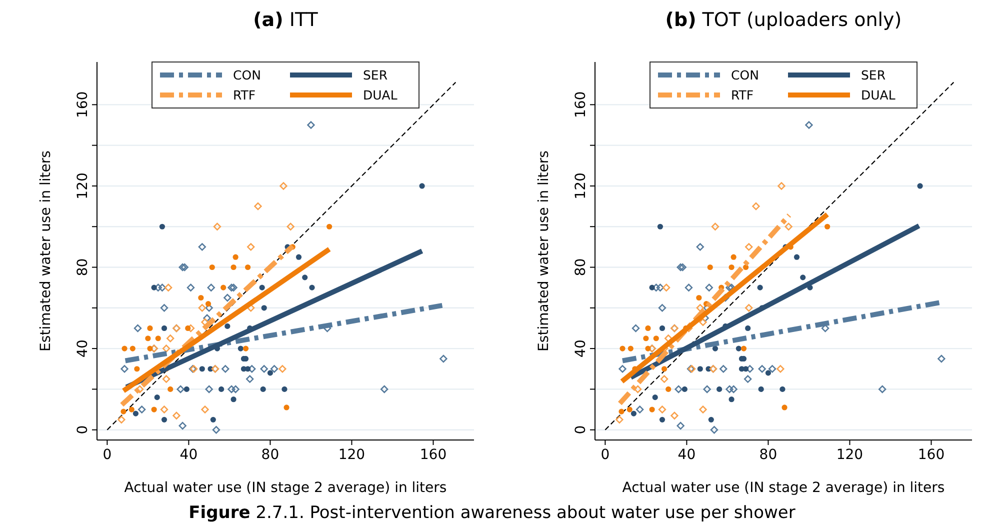 The image size is (985, 529). What do you see at coordinates (492, 513) in the screenshot?
I see `caption: Figure 2.7.1. Post-intervention awareness about water use per shower` at bounding box center [492, 513].